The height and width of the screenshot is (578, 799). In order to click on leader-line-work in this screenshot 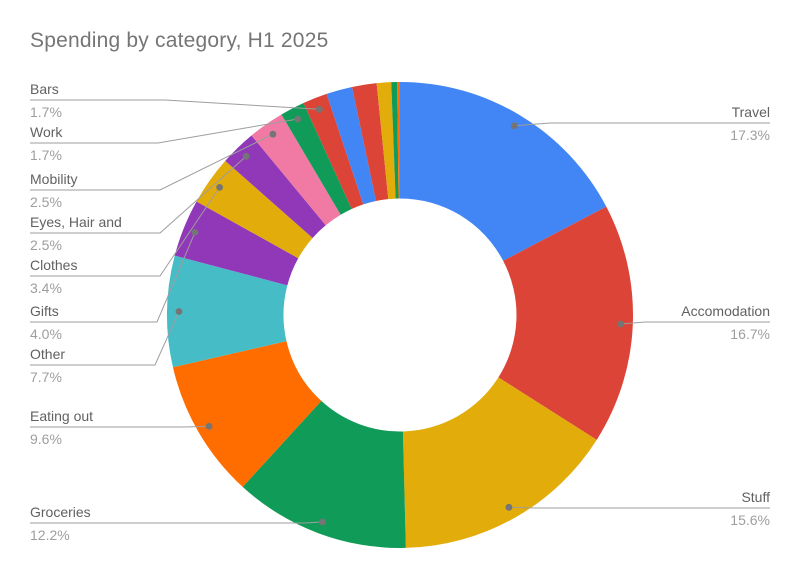, I will do `click(164, 131)`.